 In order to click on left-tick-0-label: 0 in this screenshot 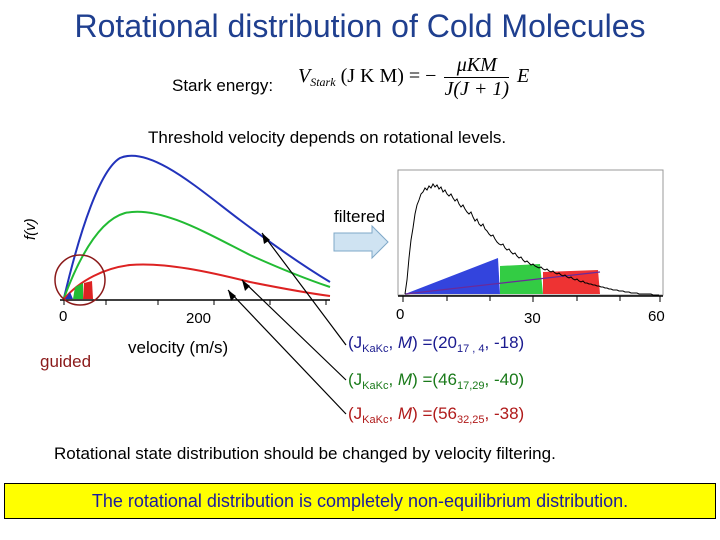, I will do `click(63, 316)`.